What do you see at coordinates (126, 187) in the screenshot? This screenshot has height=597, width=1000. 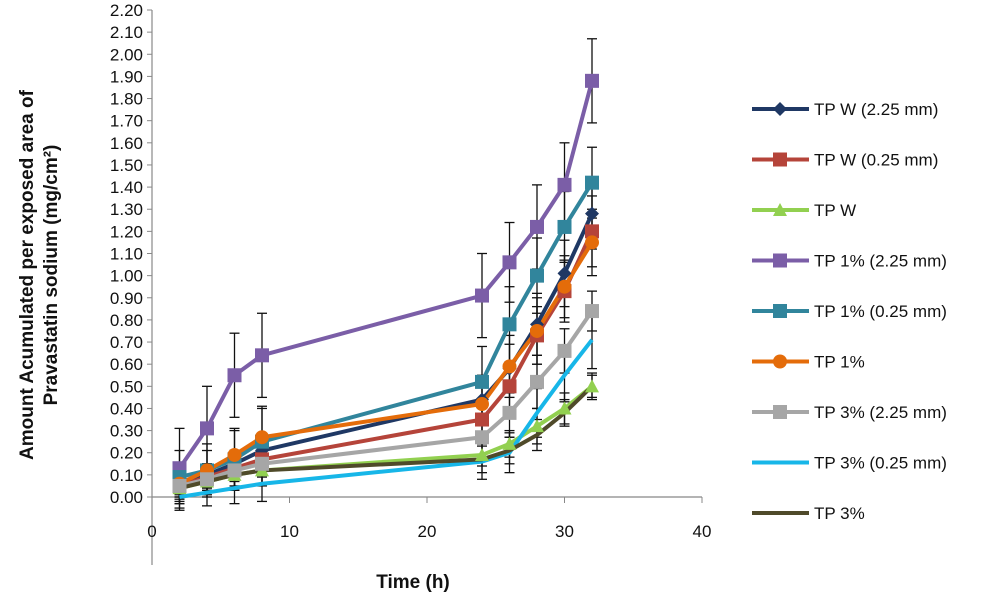 I see `y-tick-label: 1.40` at bounding box center [126, 187].